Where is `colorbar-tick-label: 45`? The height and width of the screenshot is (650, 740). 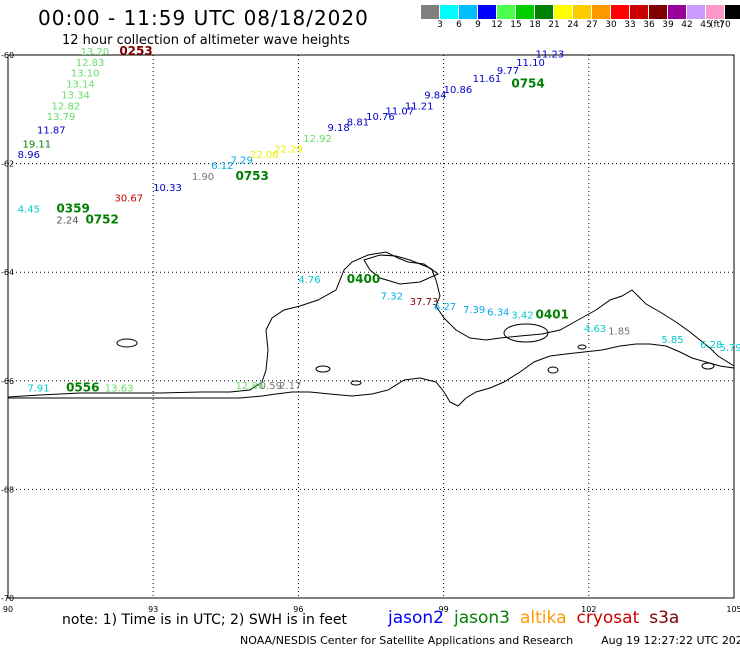
colorbar-tick-label: 45 is located at coordinates (706, 25).